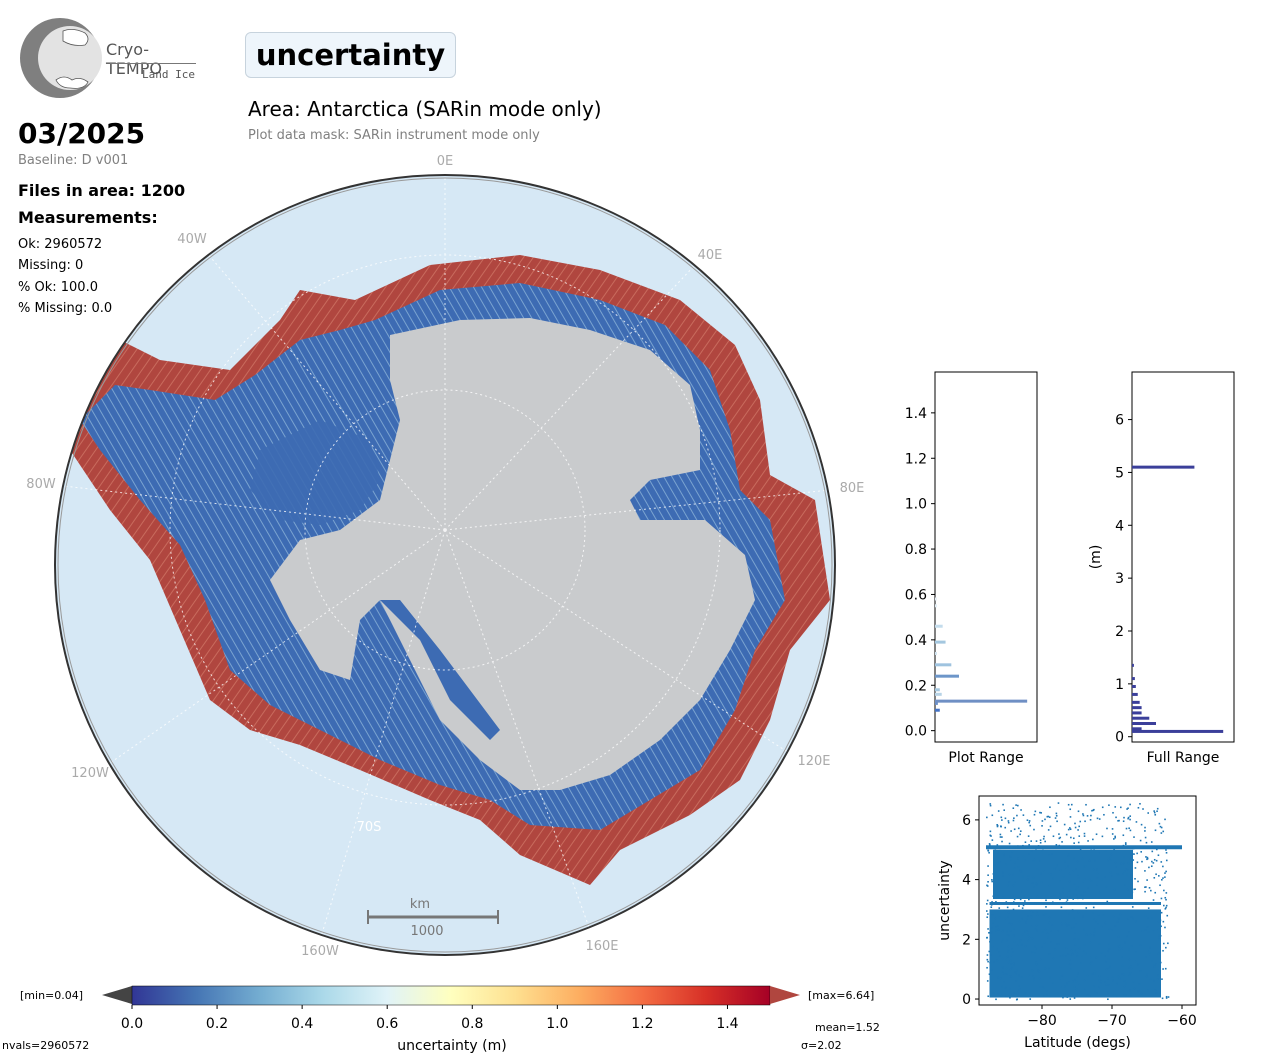  Describe the element at coordinates (445, 161) in the screenshot. I see `lon-label-0e: 0E` at that location.